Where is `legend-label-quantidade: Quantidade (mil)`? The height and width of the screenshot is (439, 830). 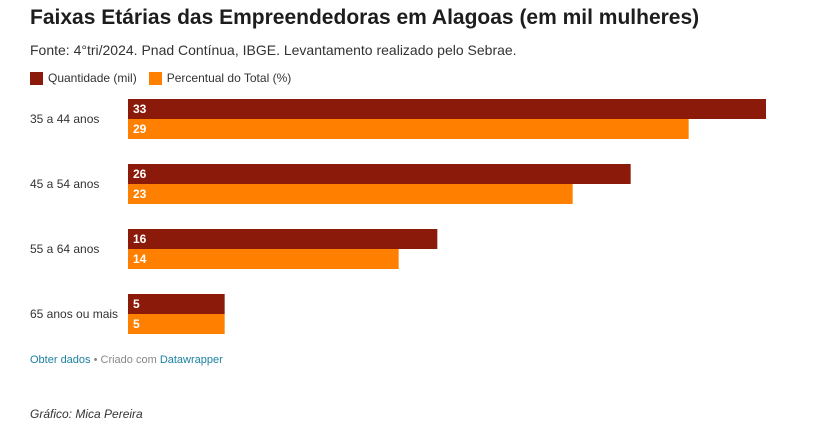
legend-label-quantidade: Quantidade (mil) is located at coordinates (92, 78).